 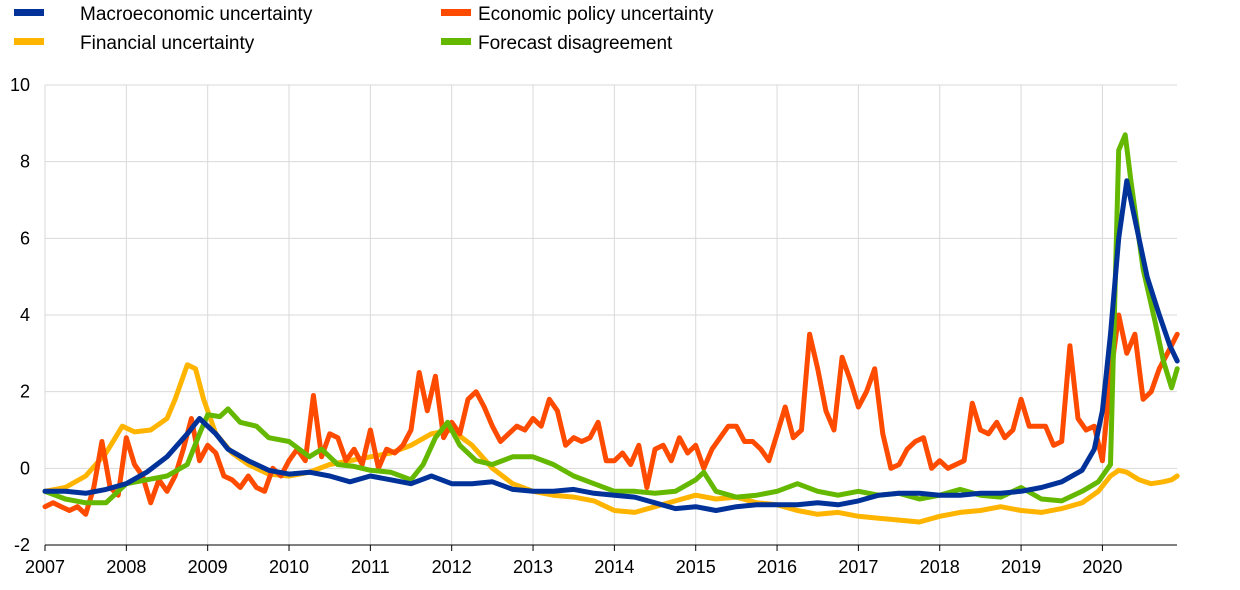 I want to click on x-tick-label: 2013, so click(x=533, y=567).